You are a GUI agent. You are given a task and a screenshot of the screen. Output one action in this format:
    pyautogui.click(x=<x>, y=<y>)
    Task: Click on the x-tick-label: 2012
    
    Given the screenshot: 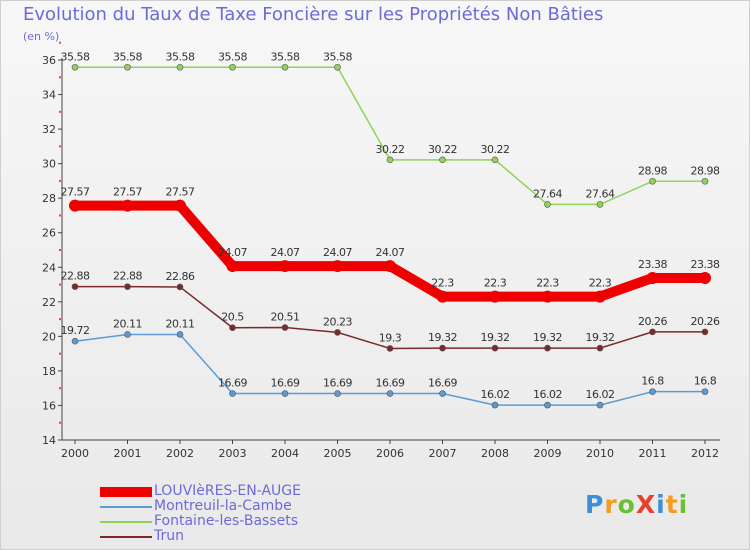 What is the action you would take?
    pyautogui.click(x=705, y=453)
    